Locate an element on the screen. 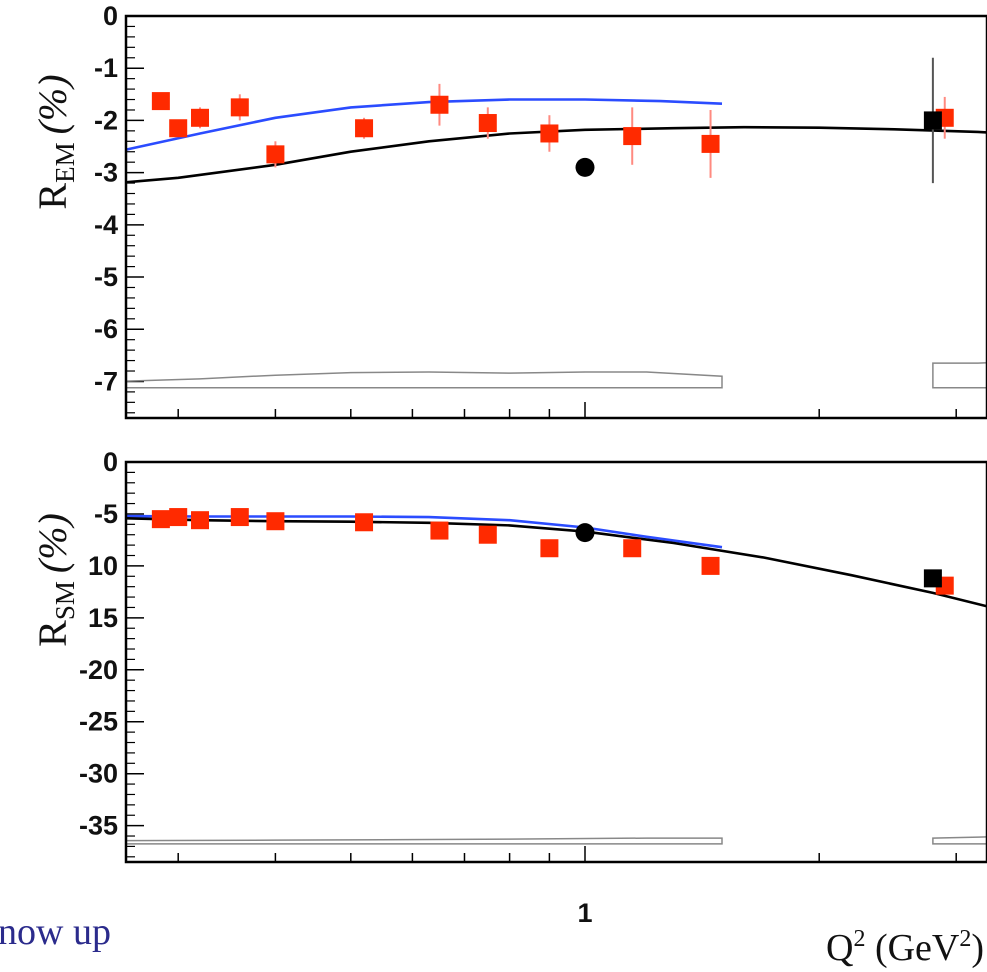  x-tick-label: 1 is located at coordinates (584, 913).